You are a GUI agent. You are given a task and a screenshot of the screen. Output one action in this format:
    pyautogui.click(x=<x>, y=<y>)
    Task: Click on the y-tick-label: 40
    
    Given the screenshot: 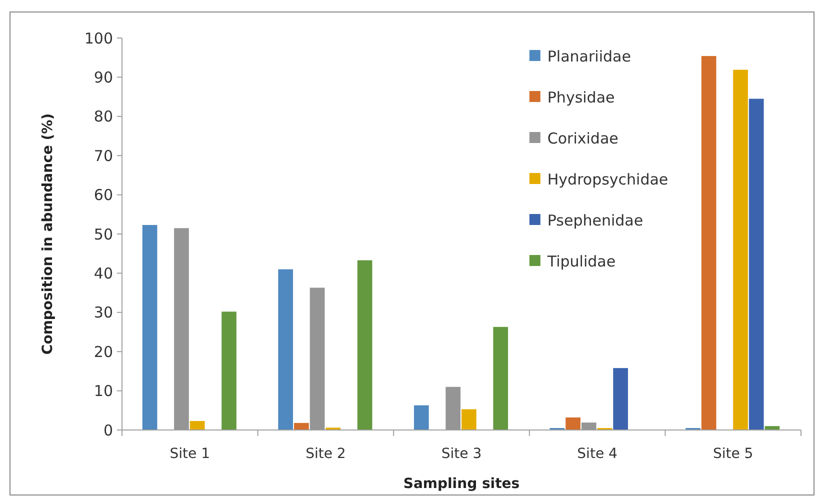 What is the action you would take?
    pyautogui.click(x=103, y=273)
    